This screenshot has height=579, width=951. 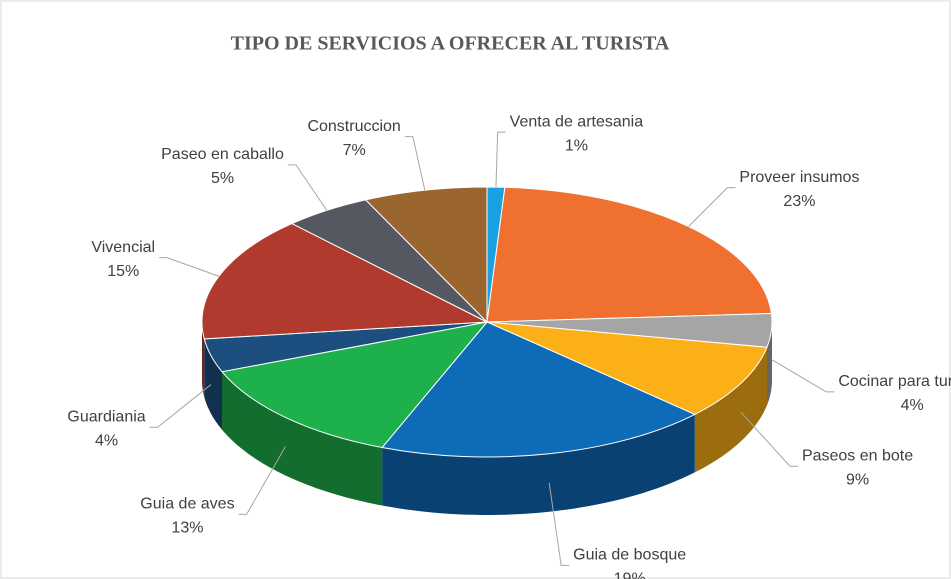 I want to click on value-label: 5%, so click(x=222, y=178).